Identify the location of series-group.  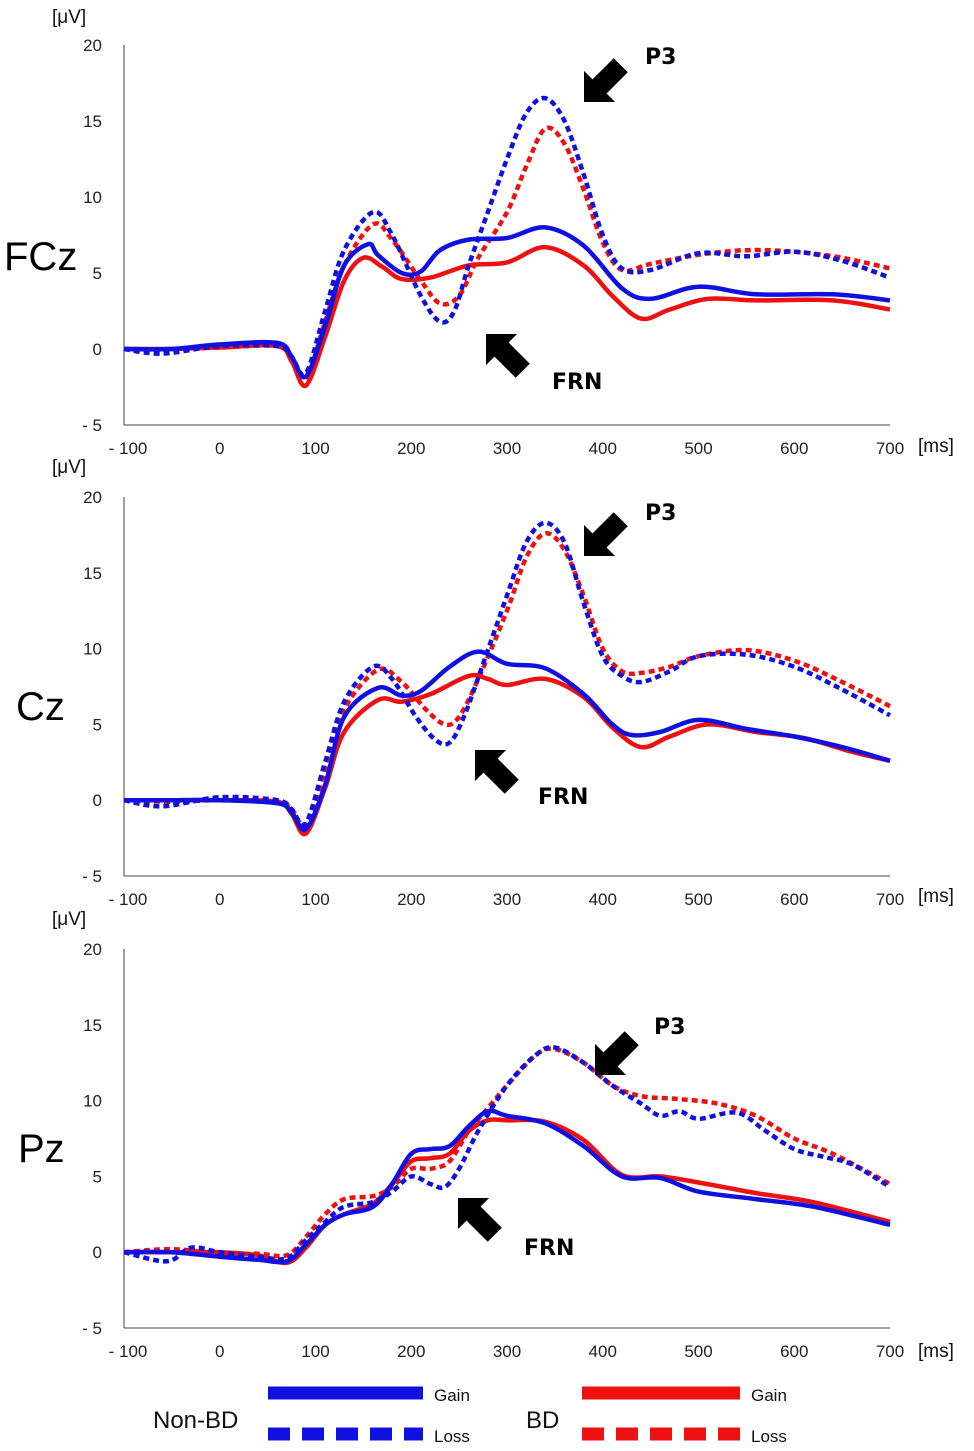
(507, 1155).